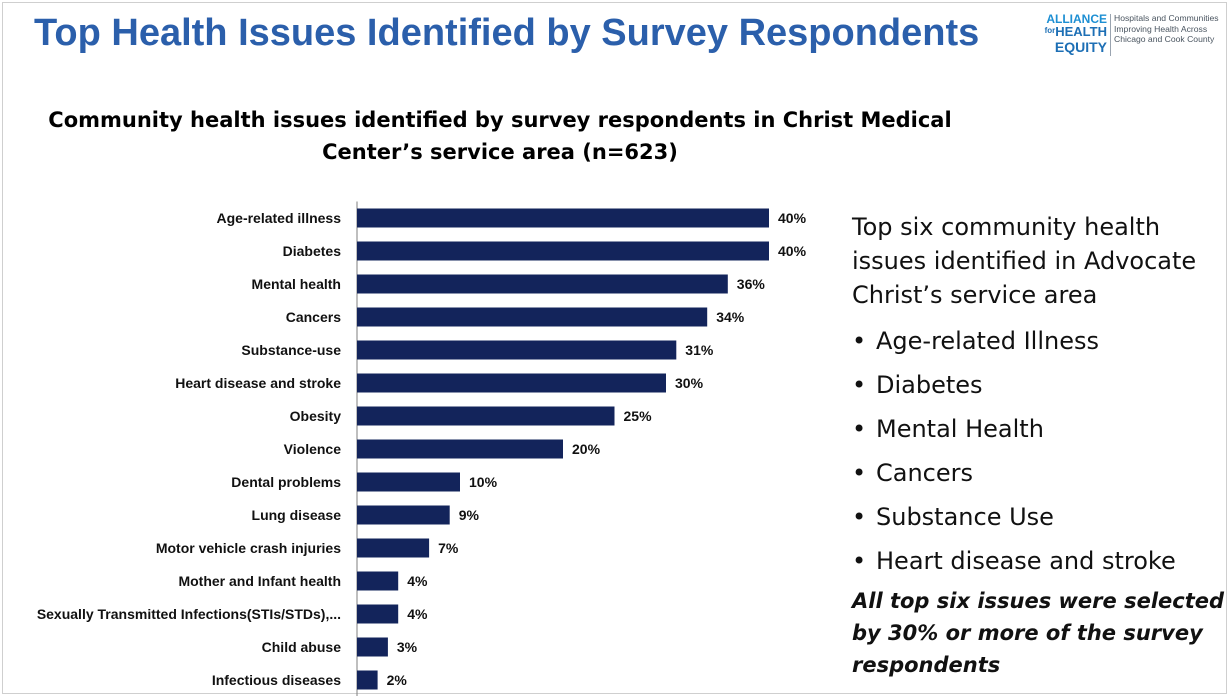  Describe the element at coordinates (258, 383) in the screenshot. I see `category-label: Heart disease and stroke` at that location.